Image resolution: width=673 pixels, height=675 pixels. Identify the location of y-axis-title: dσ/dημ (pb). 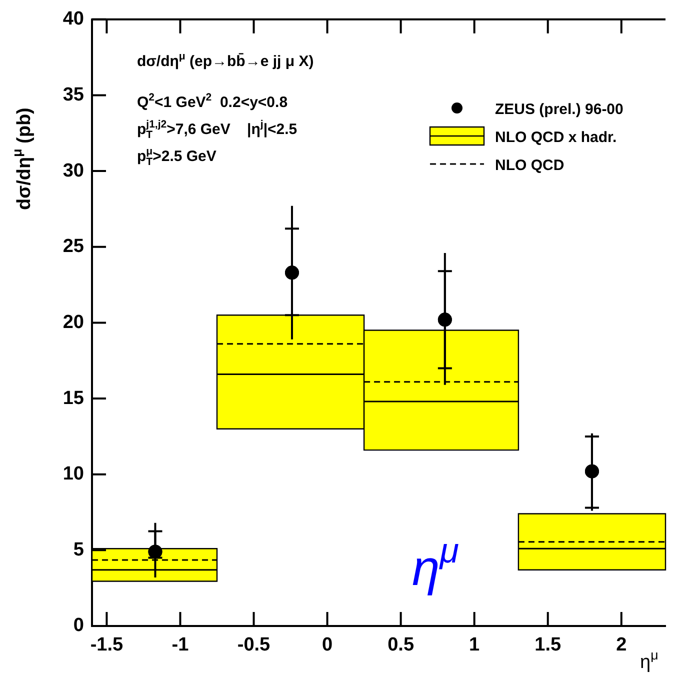
(22, 159).